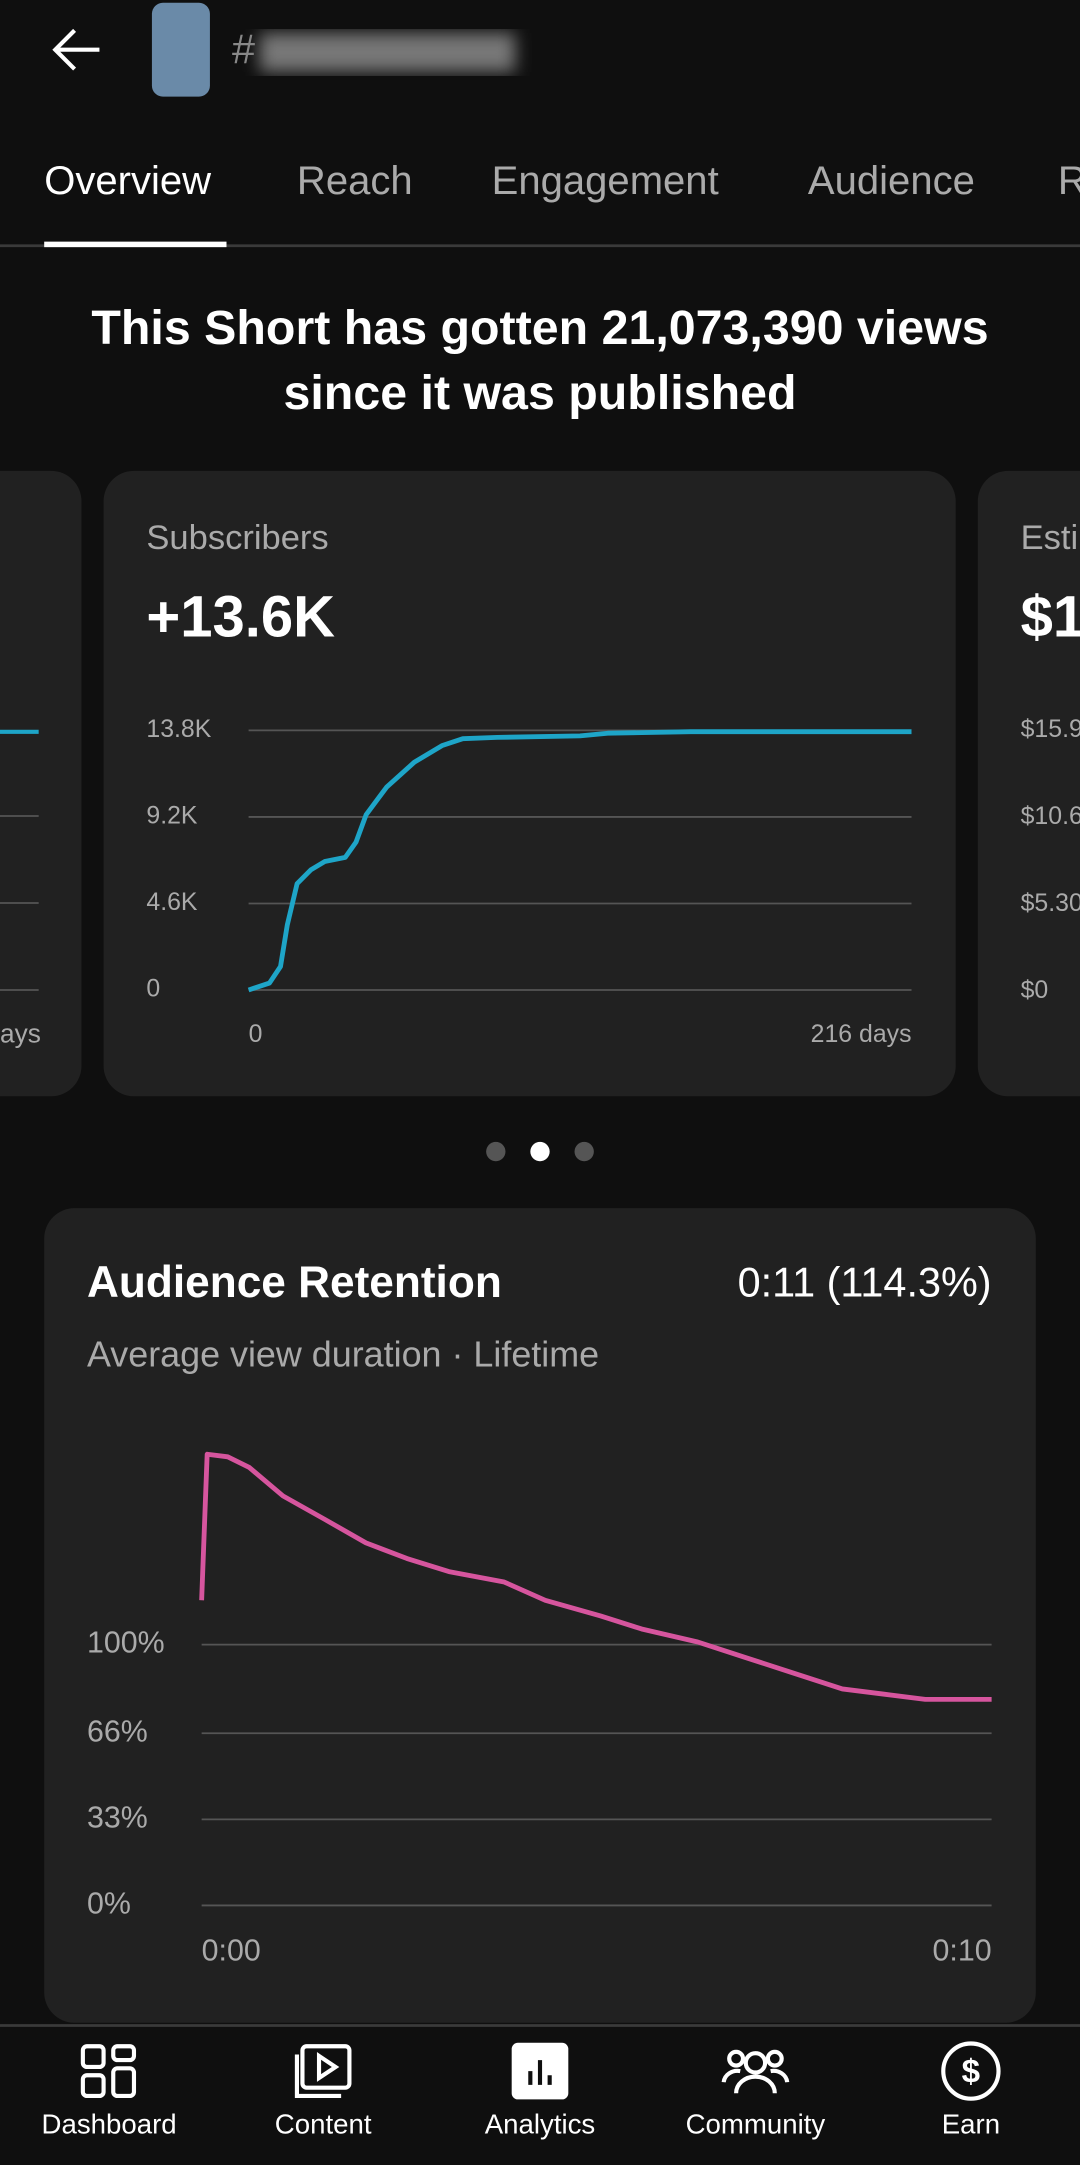 The image size is (1080, 2165). Describe the element at coordinates (971, 2124) in the screenshot. I see `nav-item: Earn` at that location.